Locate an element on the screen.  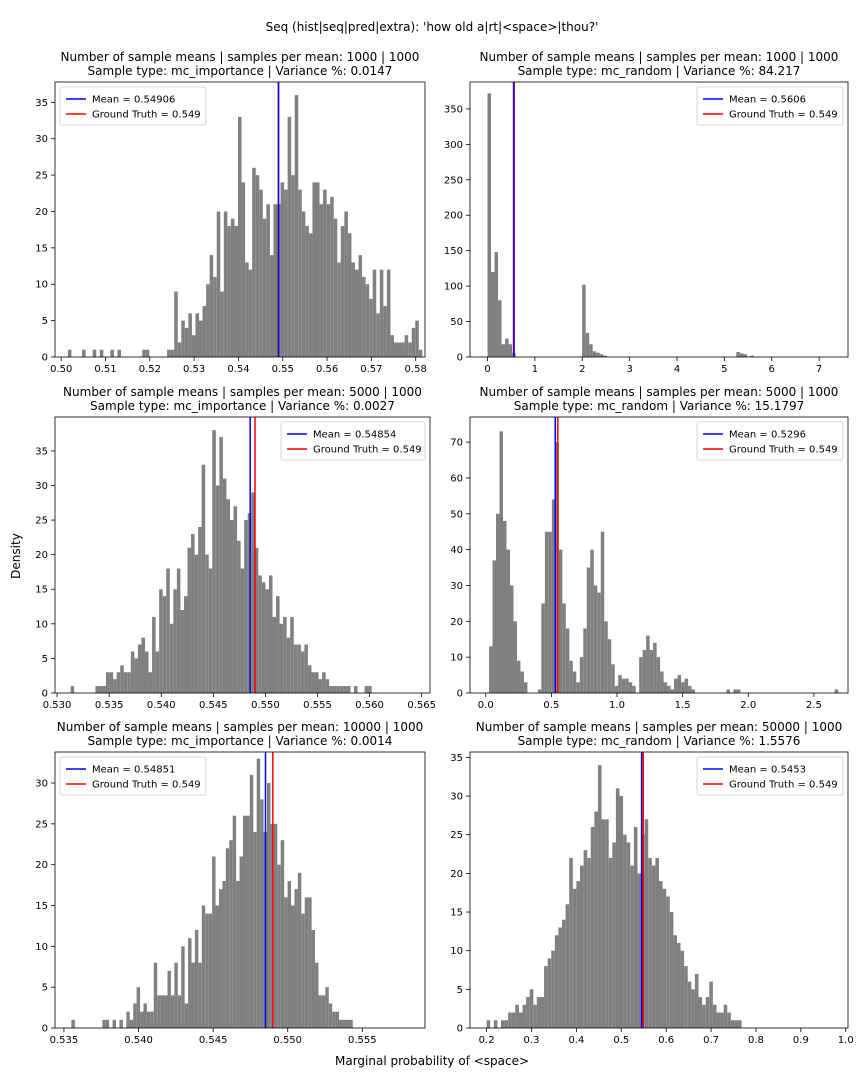
x-tick-label: 2.0 is located at coordinates (748, 705).